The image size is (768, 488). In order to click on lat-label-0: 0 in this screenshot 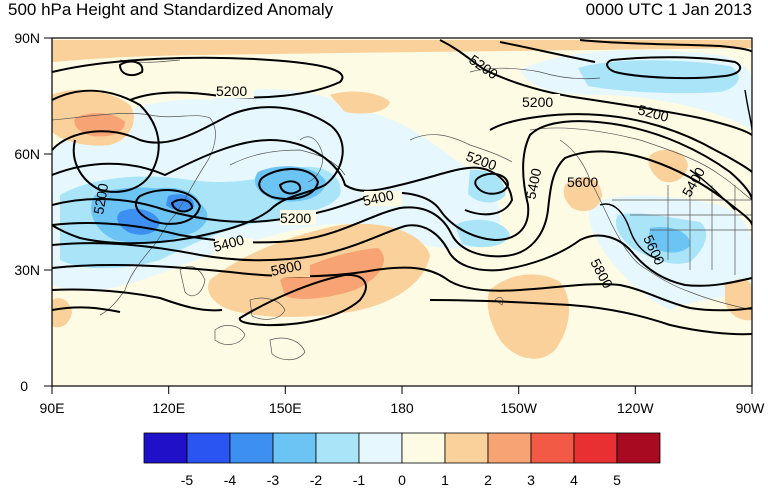, I will do `click(24, 386)`.